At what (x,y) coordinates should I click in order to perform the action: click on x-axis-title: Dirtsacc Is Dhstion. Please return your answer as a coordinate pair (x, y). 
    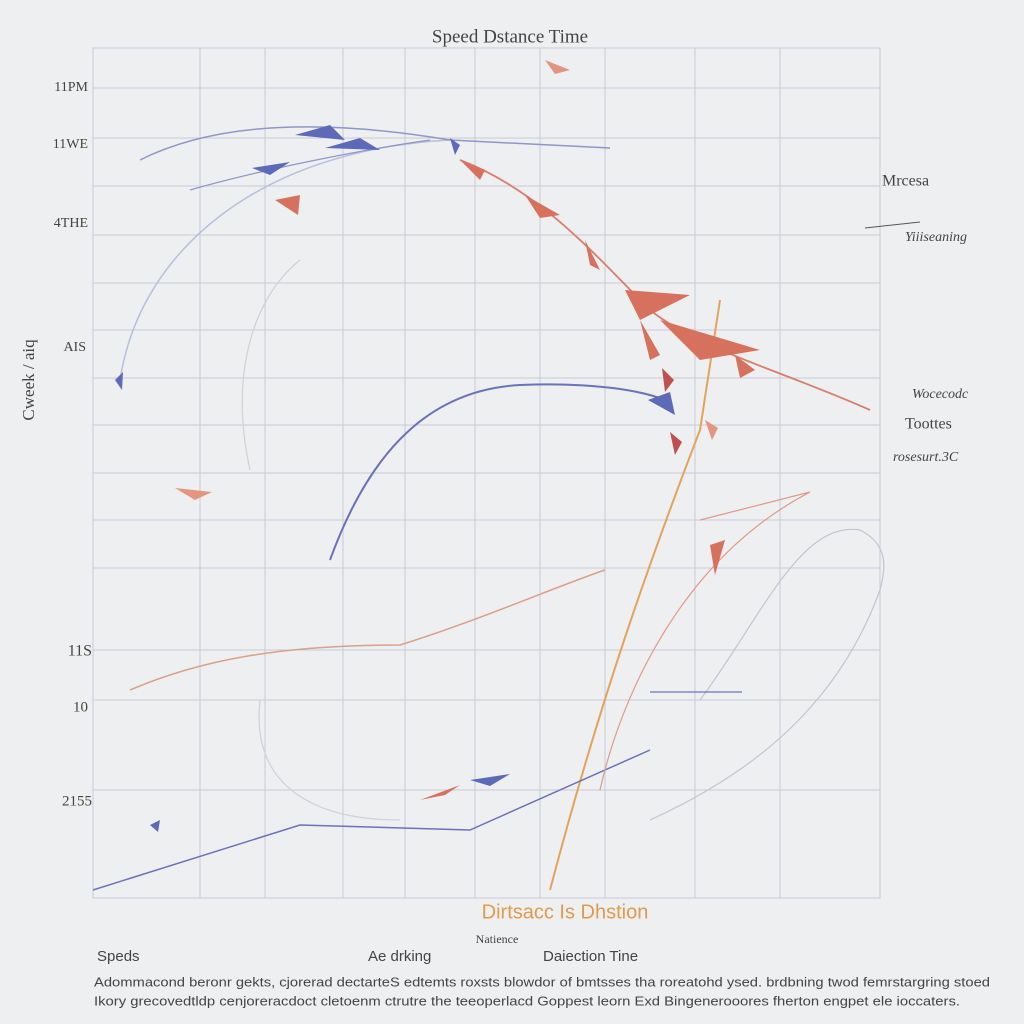
    Looking at the image, I should click on (565, 912).